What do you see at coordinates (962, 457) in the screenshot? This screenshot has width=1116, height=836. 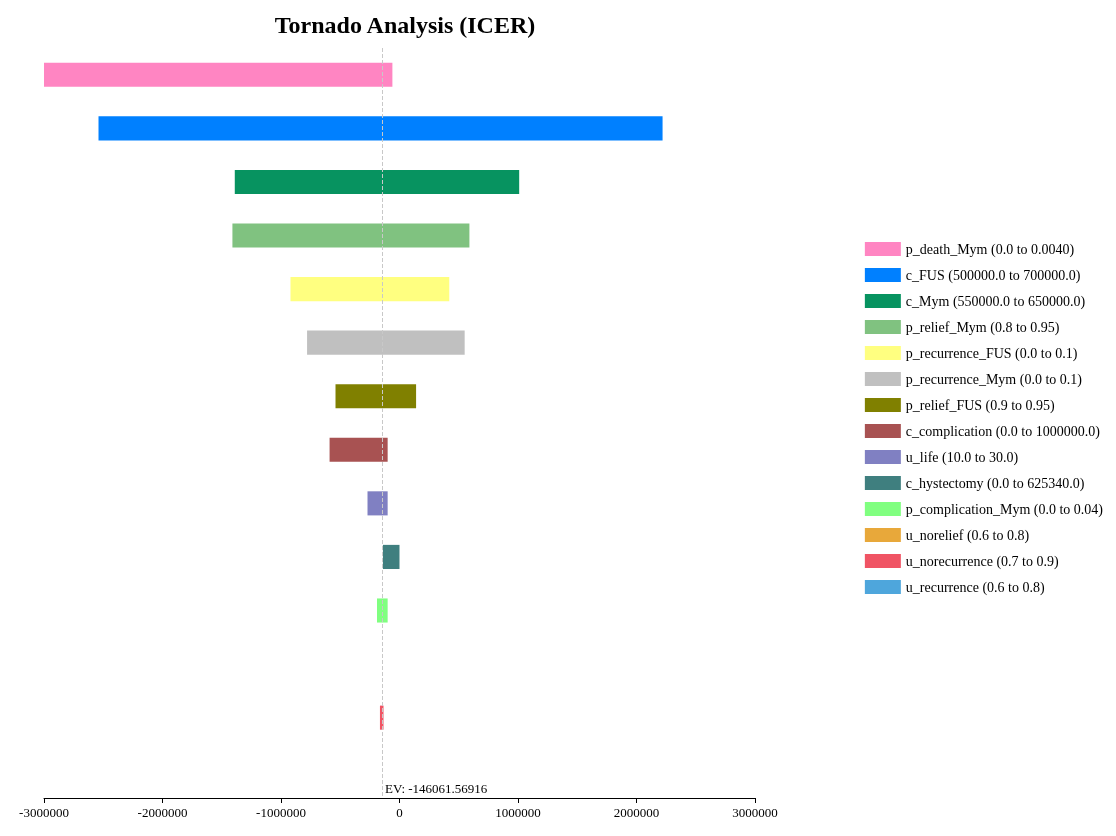 I see `legend-label: u_life (10.0 to 30.0)` at bounding box center [962, 457].